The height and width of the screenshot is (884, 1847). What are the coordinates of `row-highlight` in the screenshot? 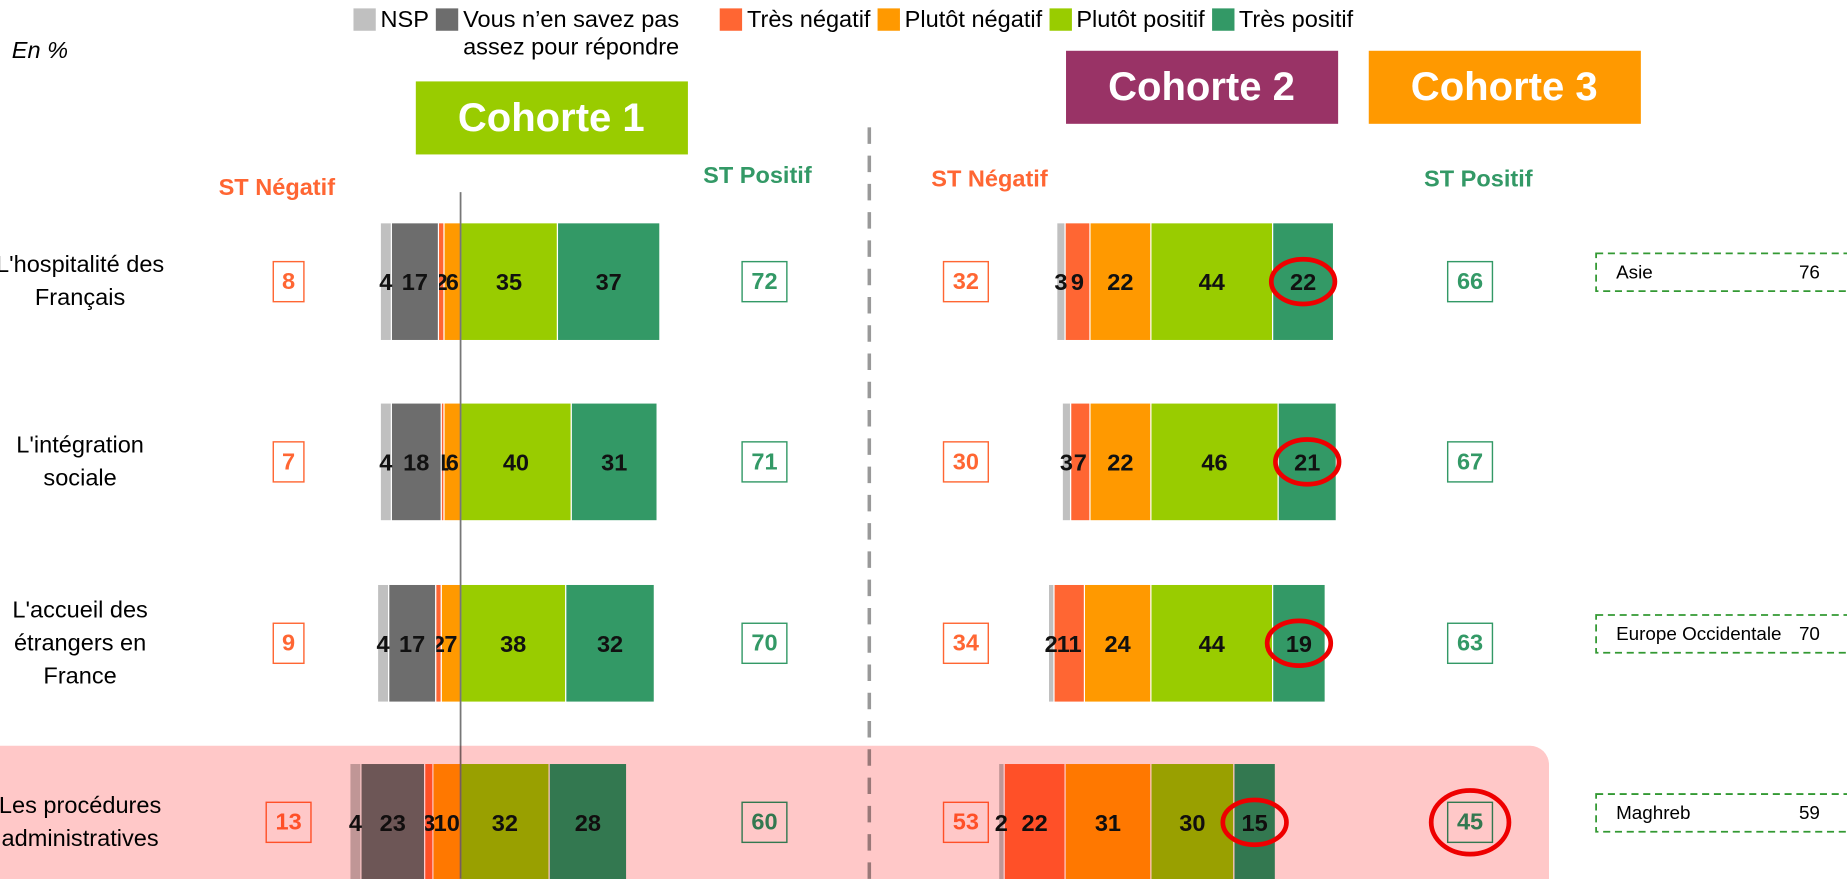 It's located at (774, 814).